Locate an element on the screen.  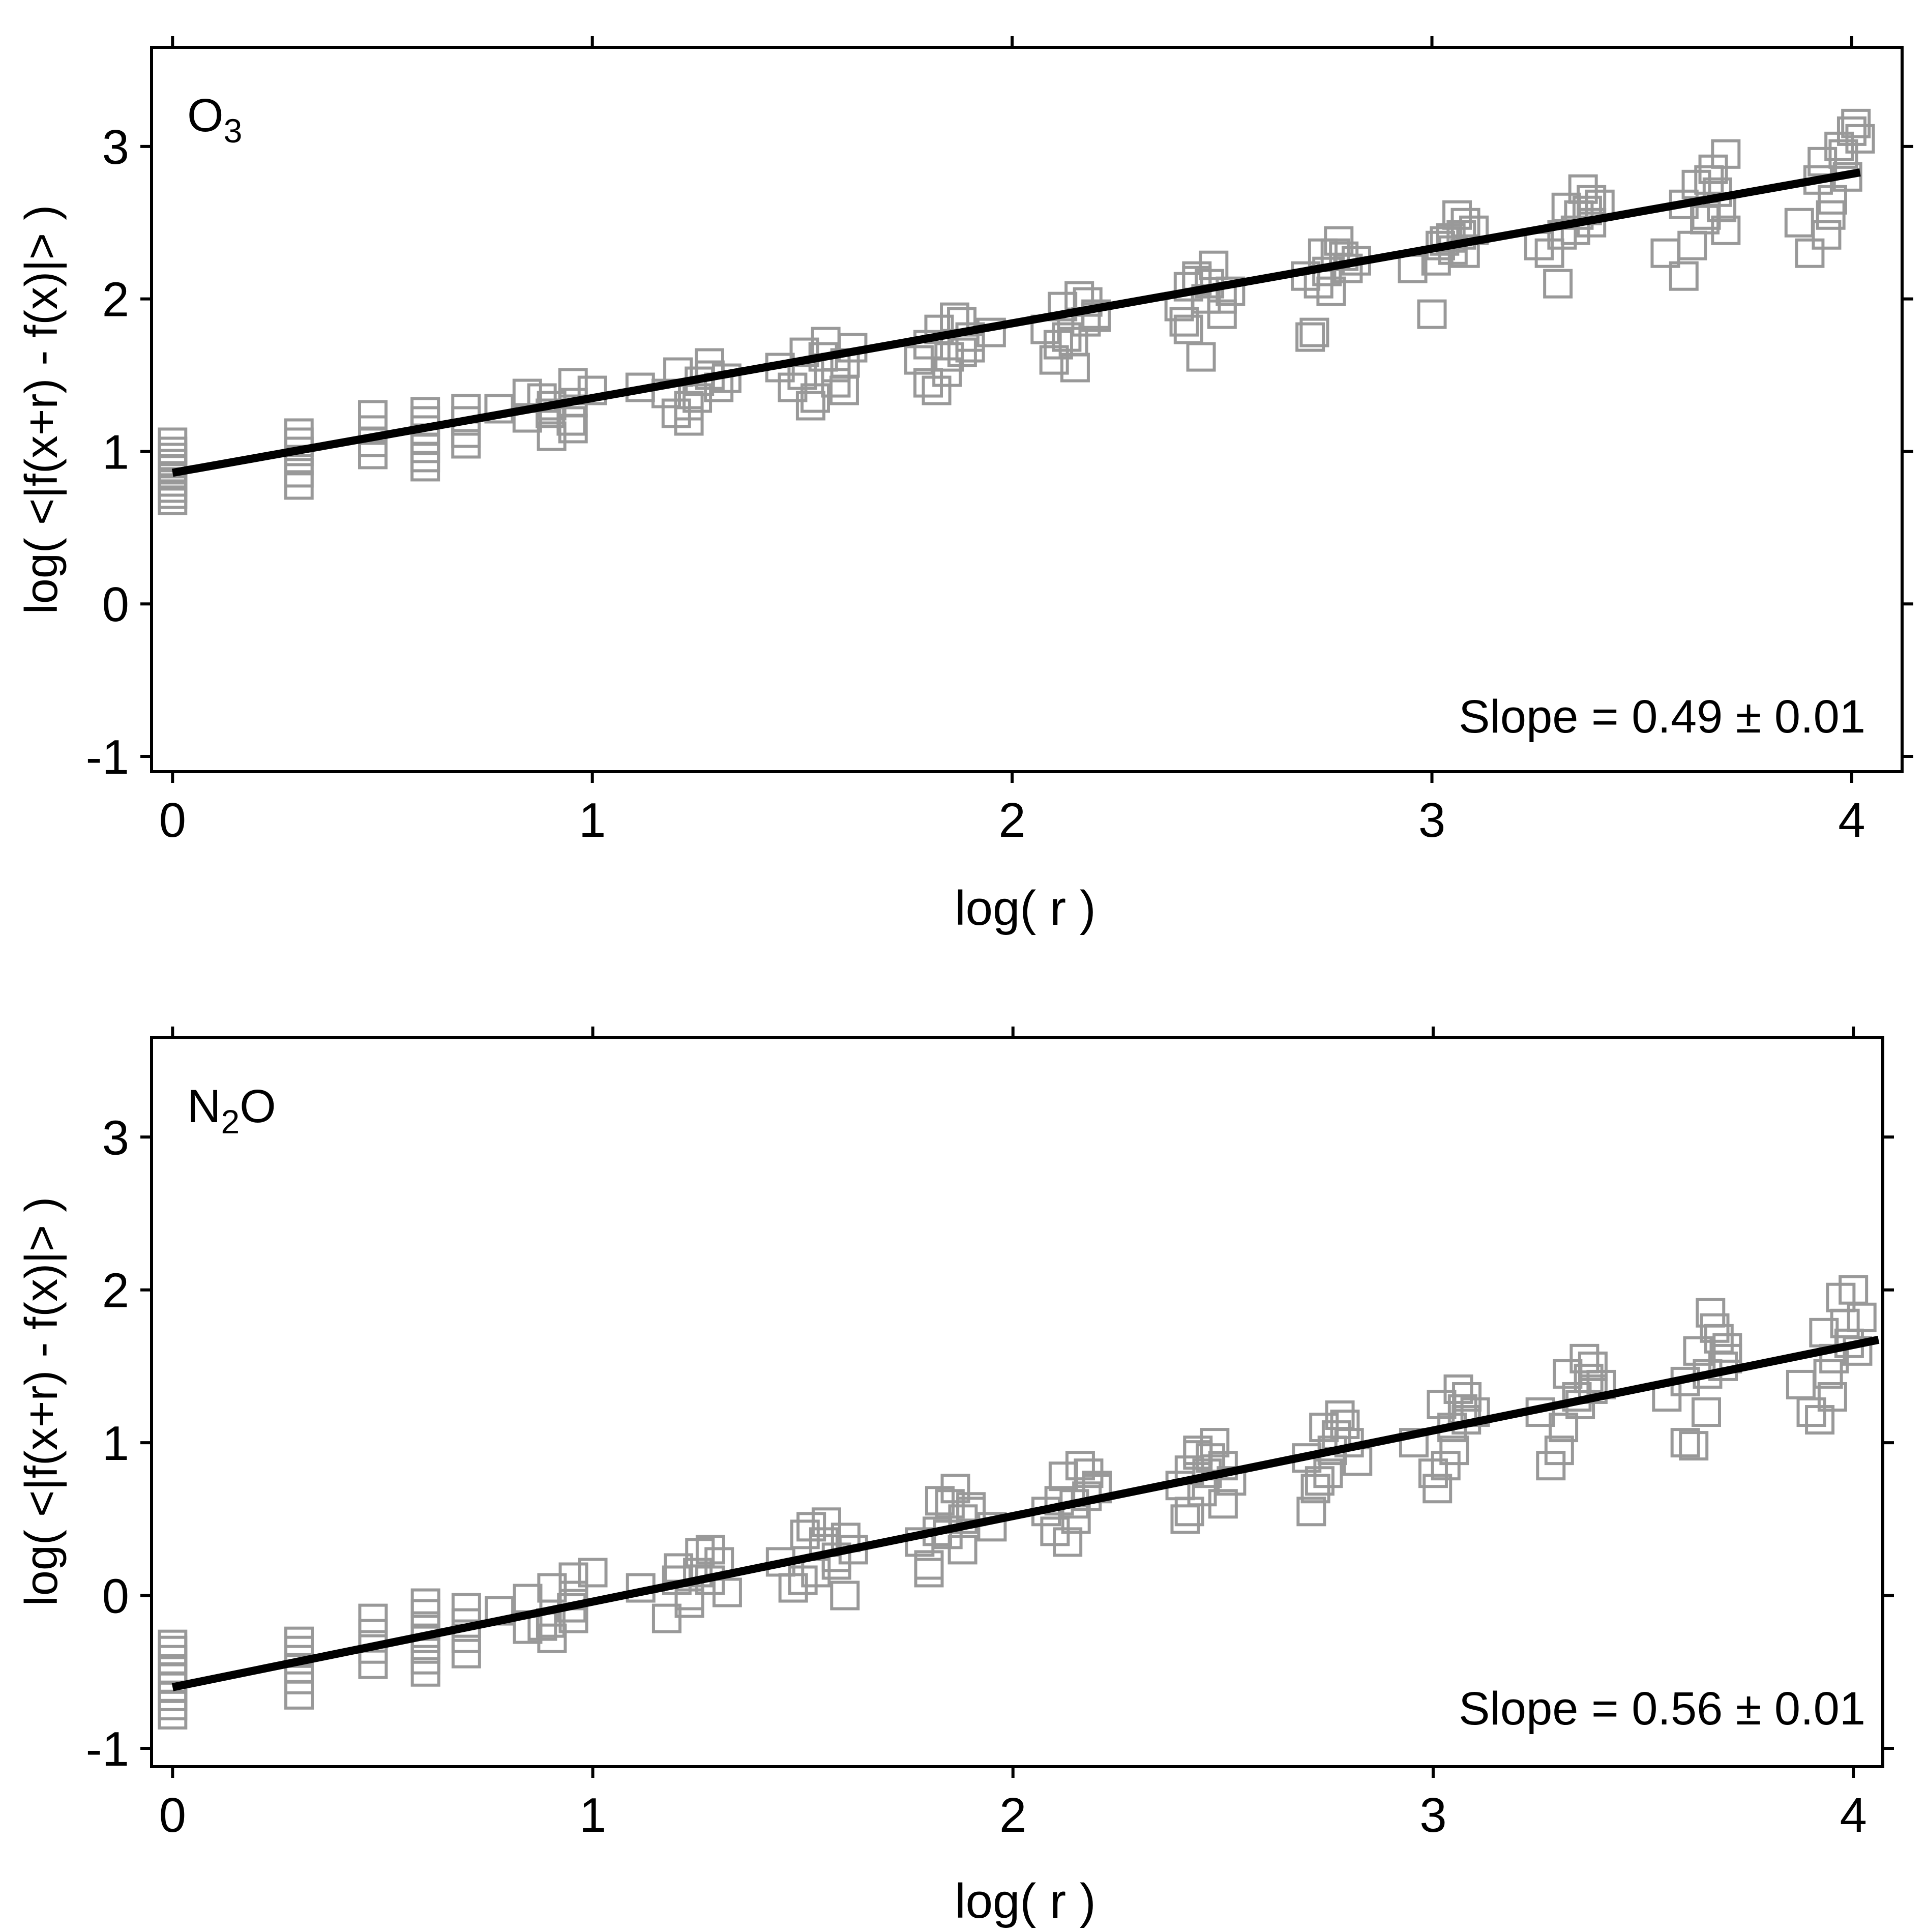
top-x-axis-title: log( r ) is located at coordinates (1025, 908).